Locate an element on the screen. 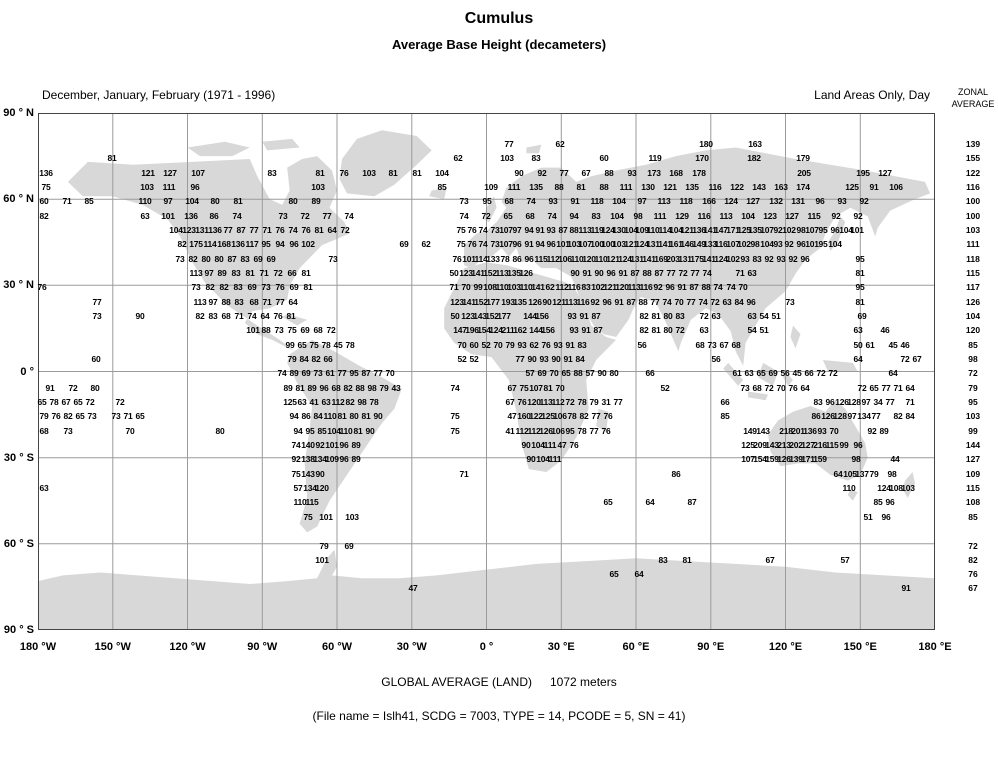  data-value: 87 is located at coordinates (659, 273).